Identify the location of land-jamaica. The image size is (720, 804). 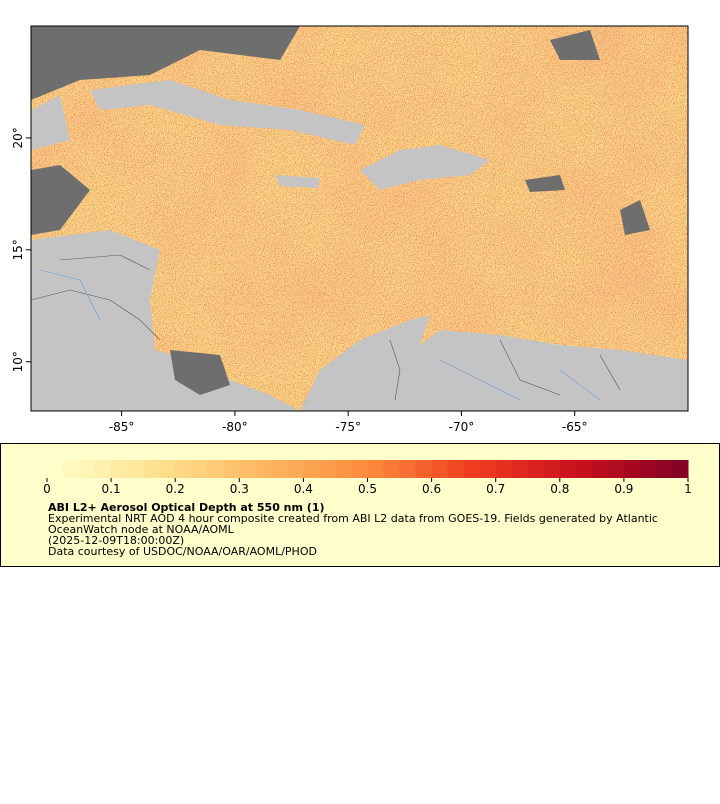
(297, 181).